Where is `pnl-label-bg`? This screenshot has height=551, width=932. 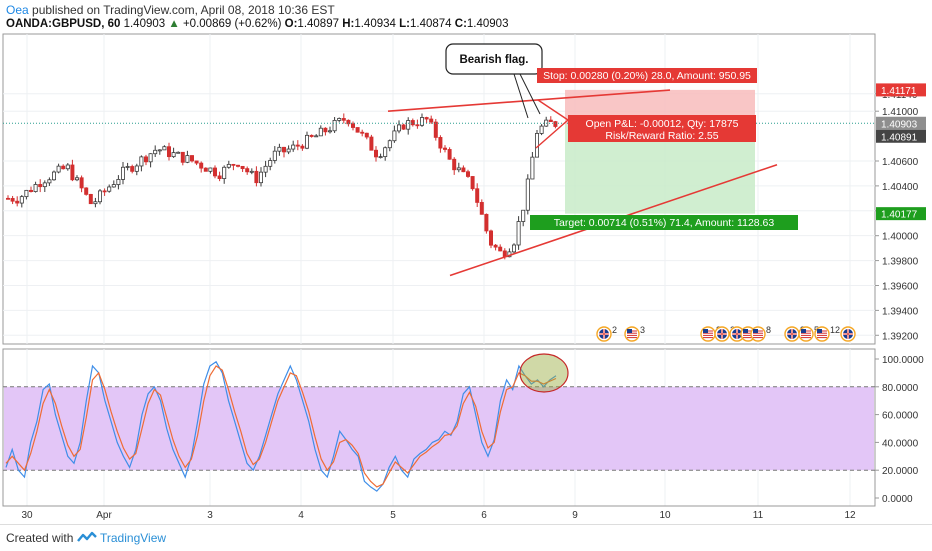
pnl-label-bg is located at coordinates (662, 128).